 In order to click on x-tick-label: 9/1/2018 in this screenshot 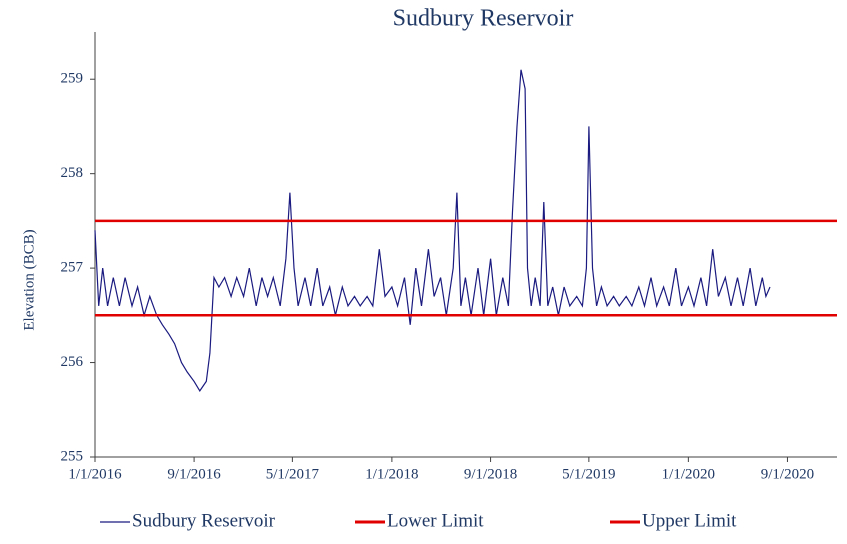, I will do `click(490, 474)`.